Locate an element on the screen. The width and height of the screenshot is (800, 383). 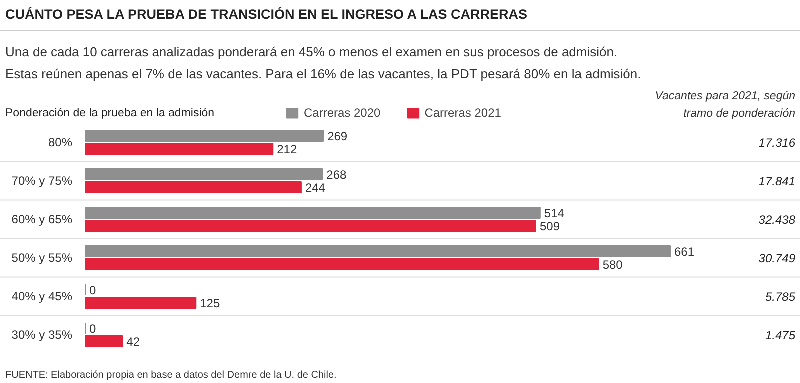
data-label: 42 is located at coordinates (133, 342).